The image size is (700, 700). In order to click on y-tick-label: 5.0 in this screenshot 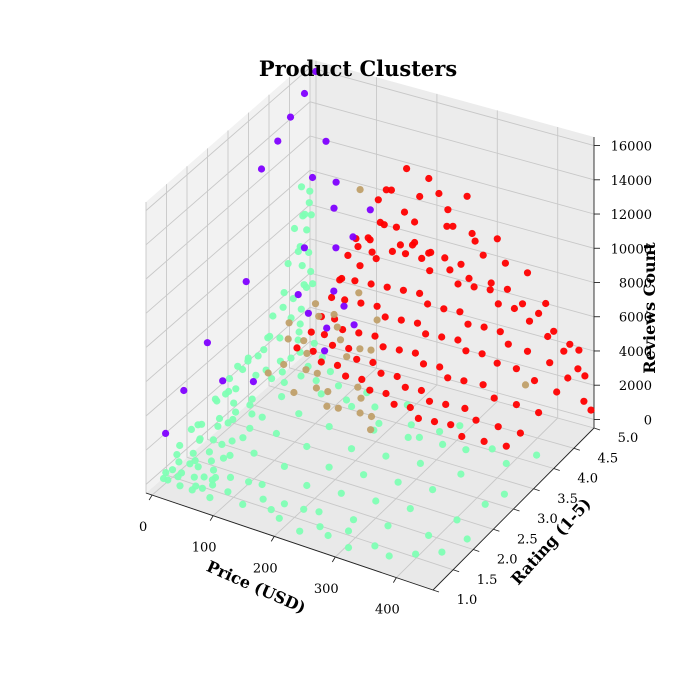, I will do `click(628, 438)`.